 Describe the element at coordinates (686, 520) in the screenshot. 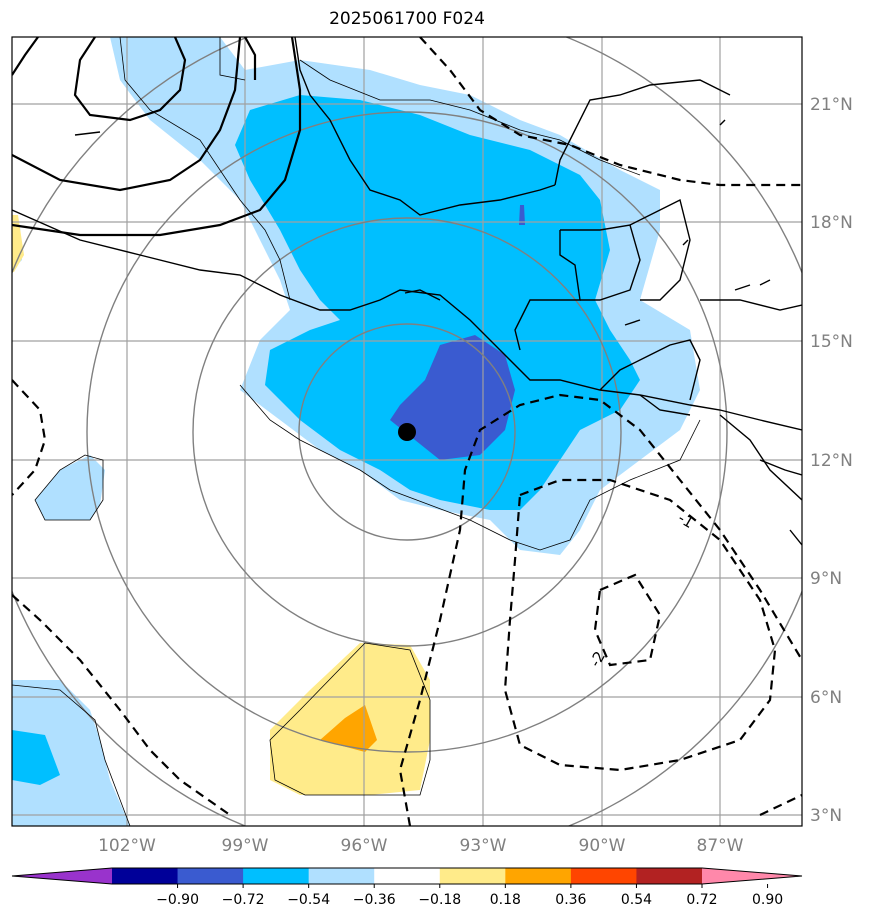

I see `contour-label-minus-one: -1` at that location.